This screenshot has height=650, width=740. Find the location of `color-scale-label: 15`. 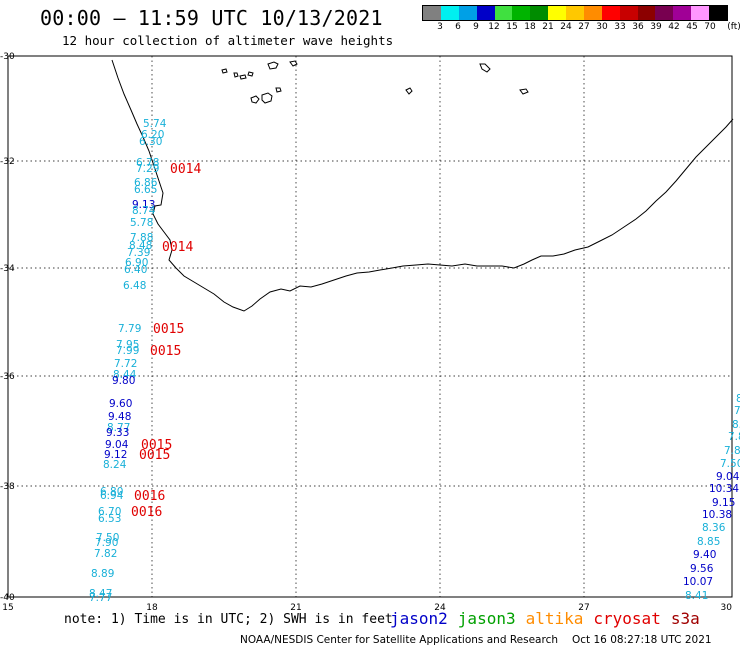

color-scale-label: 15 is located at coordinates (512, 27).